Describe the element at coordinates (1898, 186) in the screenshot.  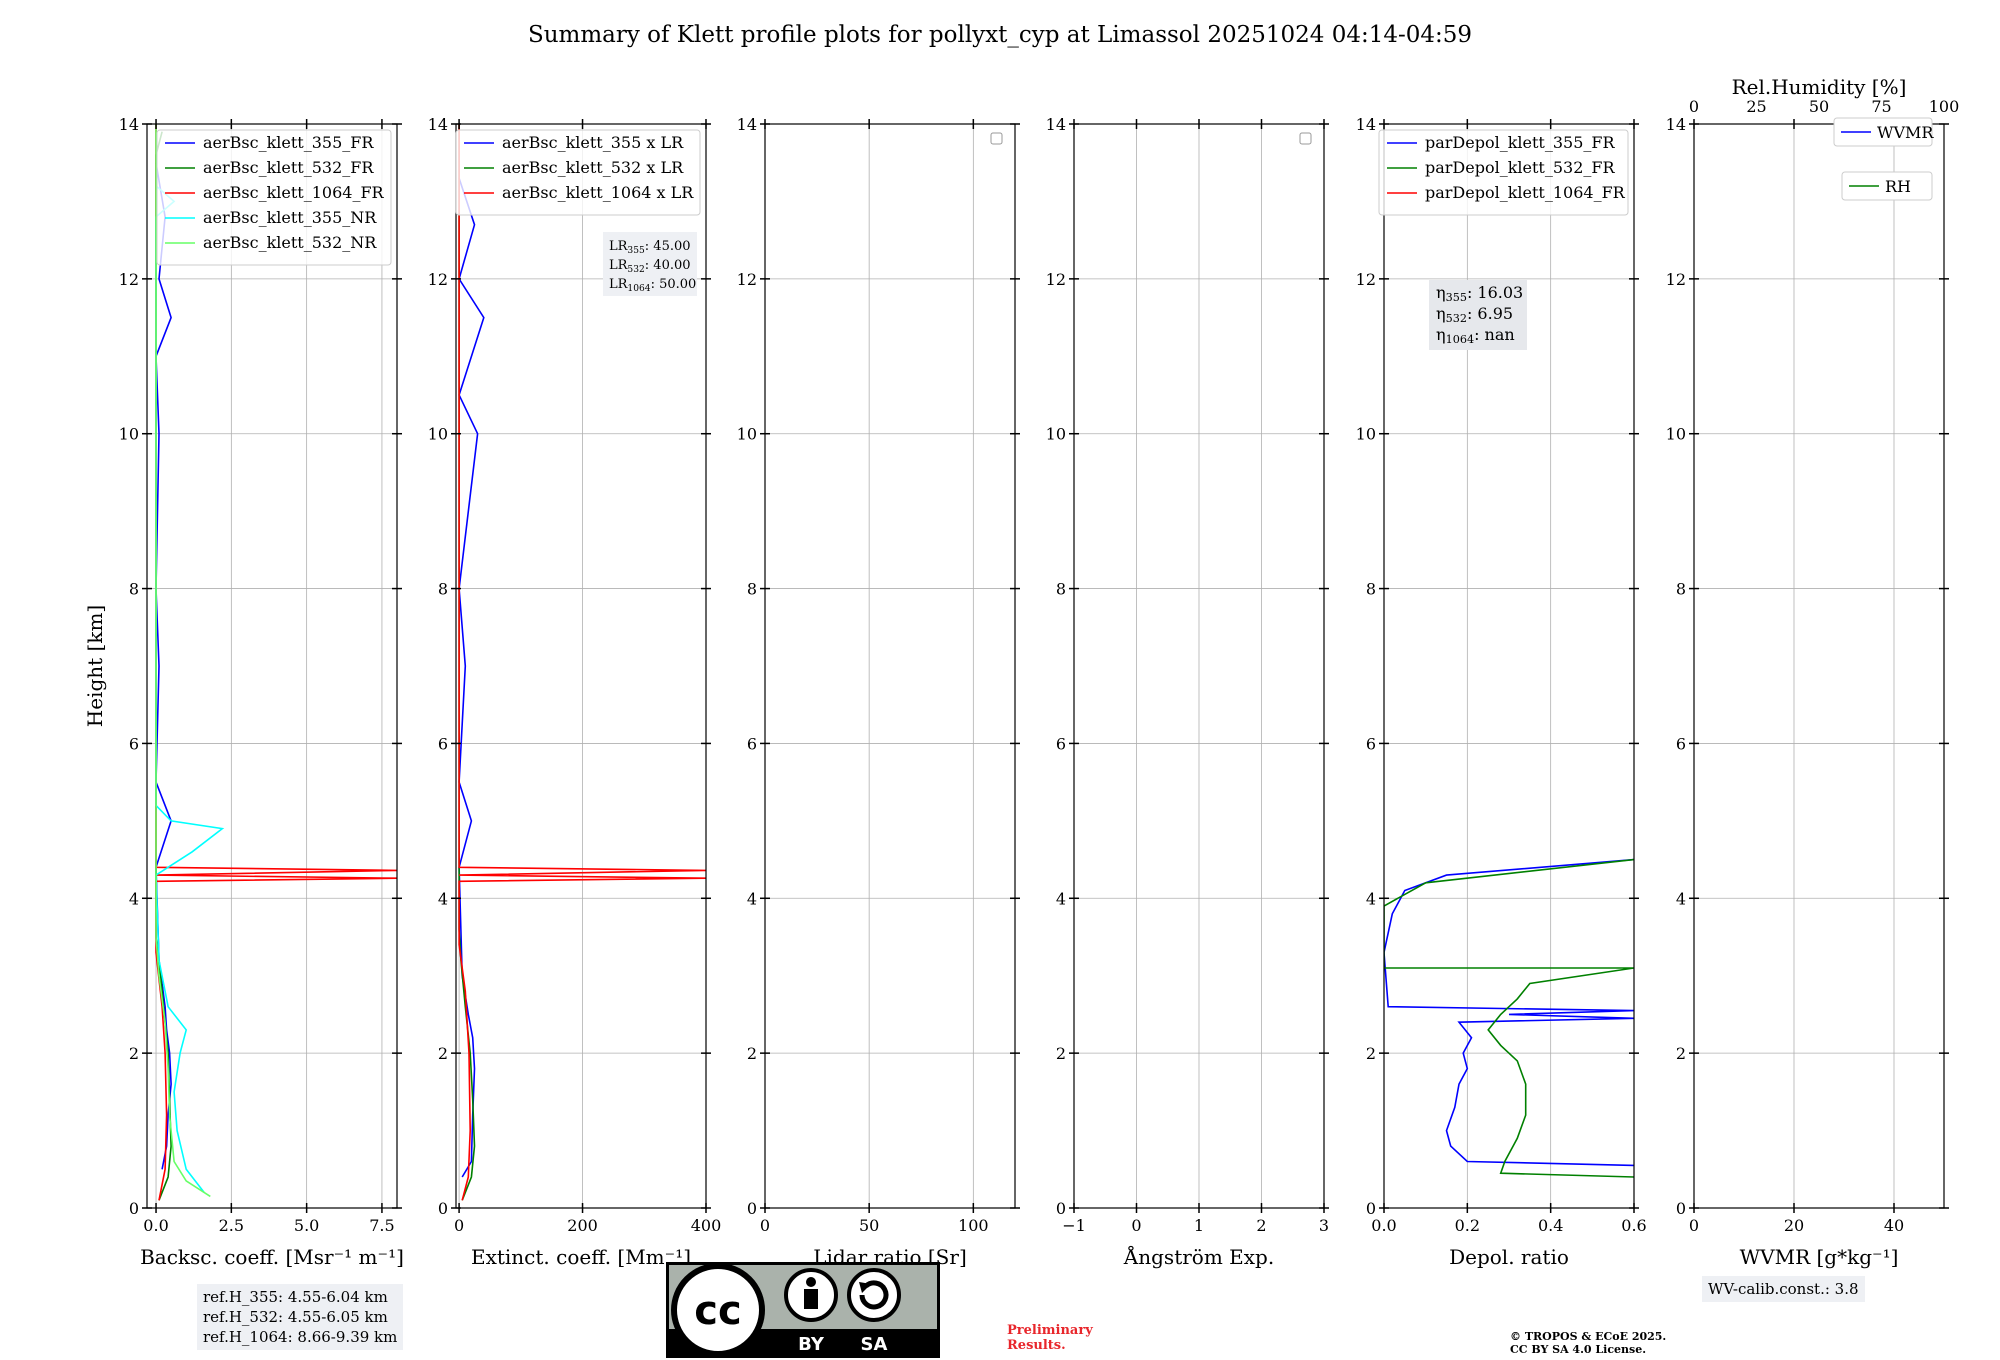
I see `legend-label: RH` at that location.